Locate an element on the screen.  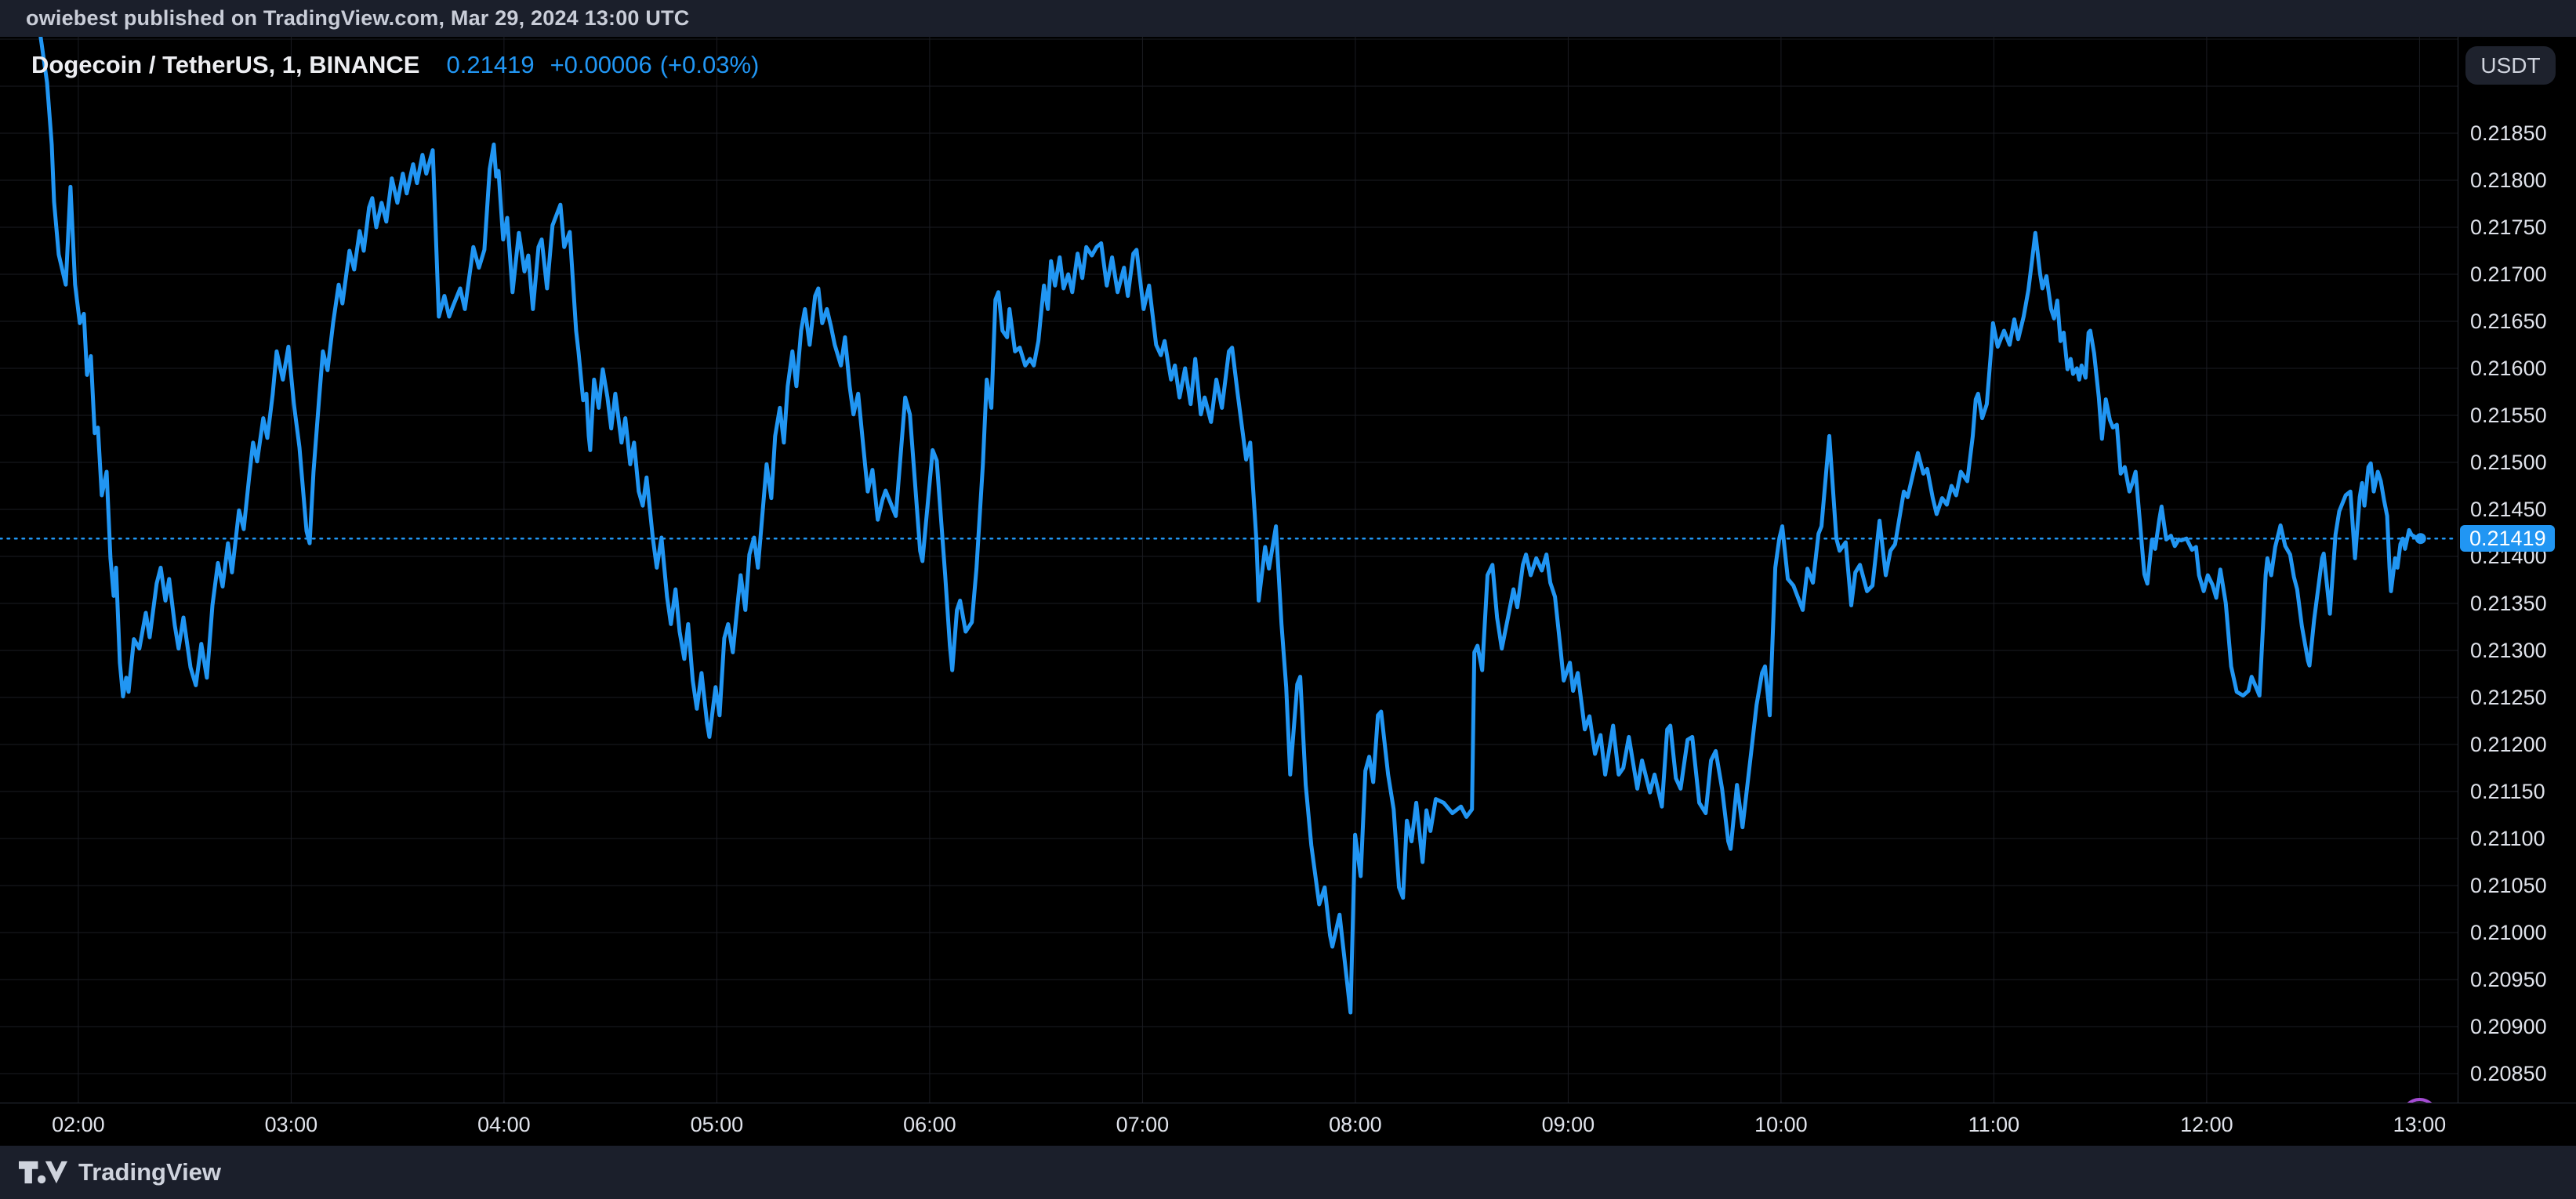
price-tick-label: 0.21200 is located at coordinates (2508, 745).